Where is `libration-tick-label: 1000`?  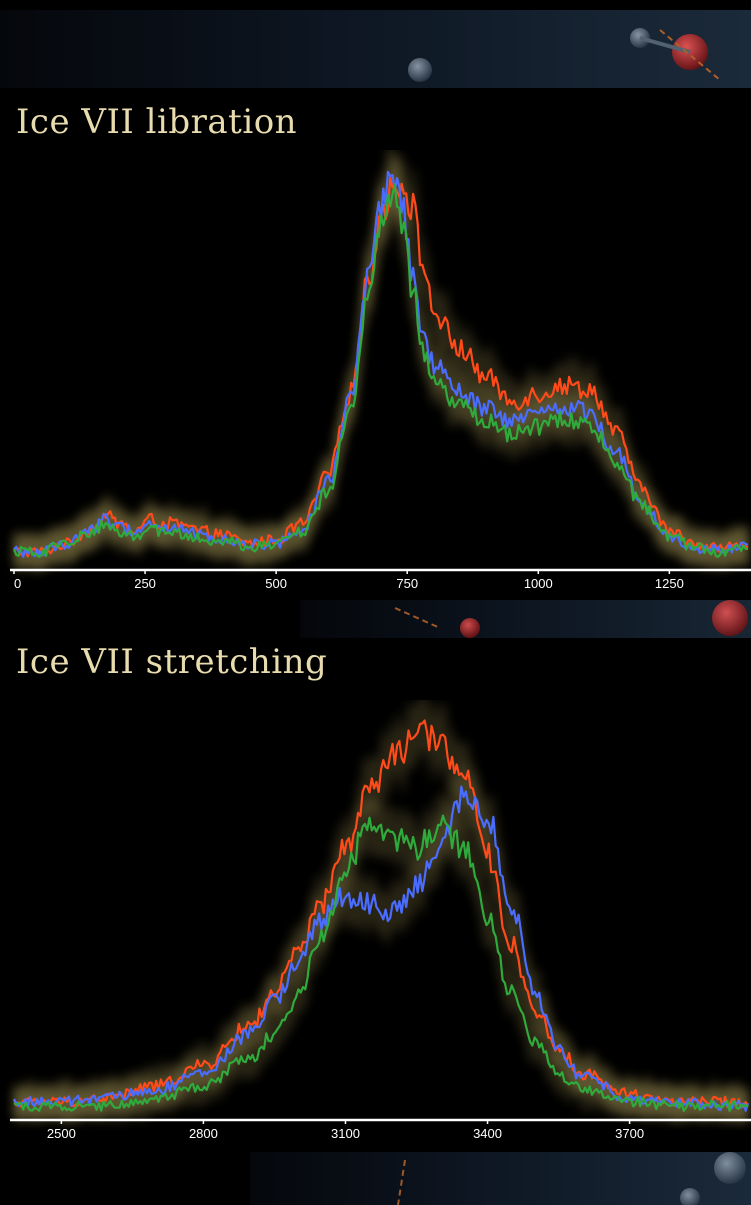
libration-tick-label: 1000 is located at coordinates (538, 583).